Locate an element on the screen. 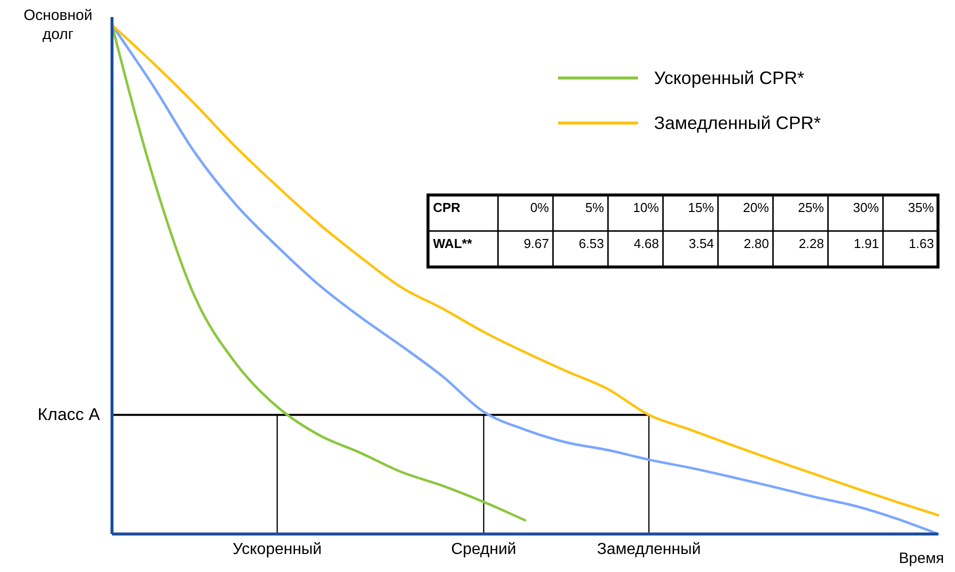 This screenshot has width=955, height=572. x-tick-label: Средний is located at coordinates (483, 549).